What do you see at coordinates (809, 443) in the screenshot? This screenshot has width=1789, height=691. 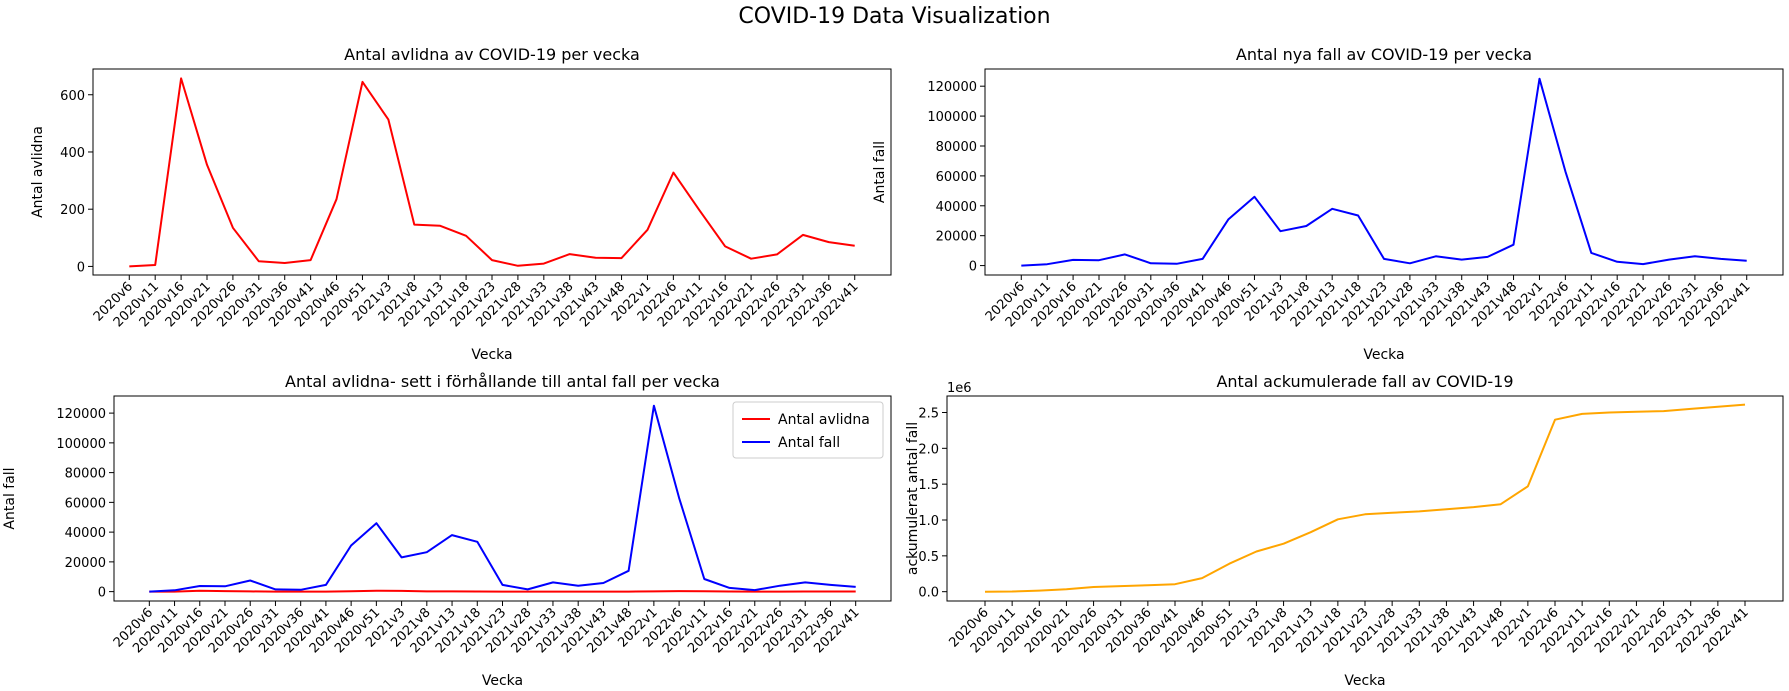 I see `legend-label-2: Antal fall` at bounding box center [809, 443].